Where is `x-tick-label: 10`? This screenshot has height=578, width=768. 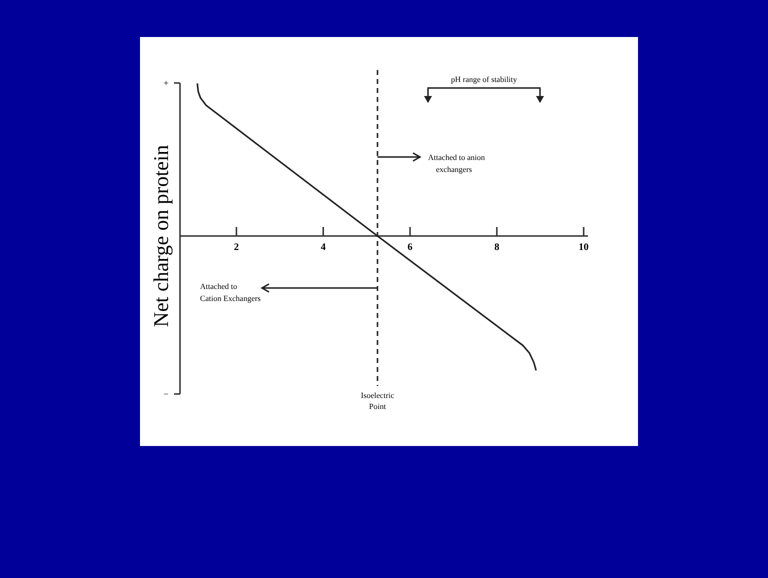
x-tick-label: 10 is located at coordinates (583, 247).